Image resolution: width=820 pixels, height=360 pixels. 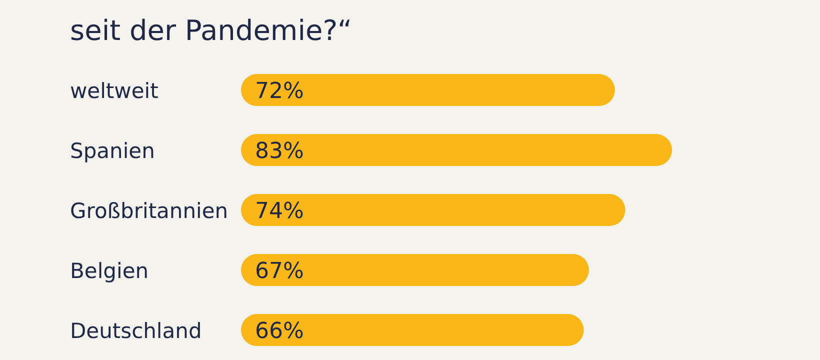 What do you see at coordinates (279, 151) in the screenshot?
I see `data-label: 83%` at bounding box center [279, 151].